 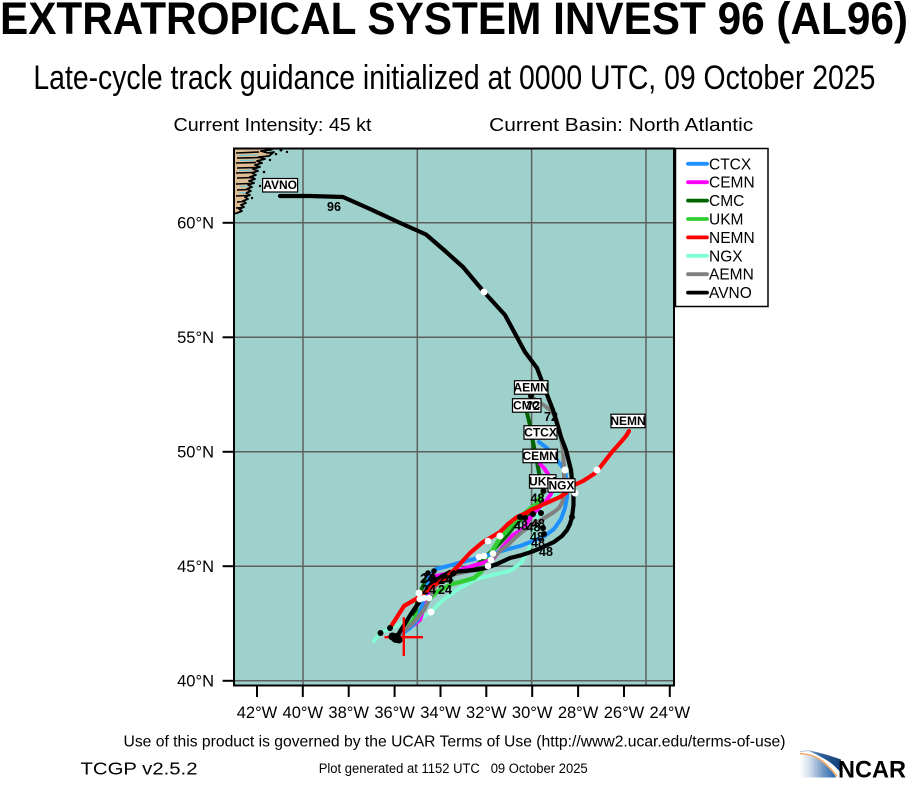 I want to click on svg-text: 42°W, so click(x=257, y=713).